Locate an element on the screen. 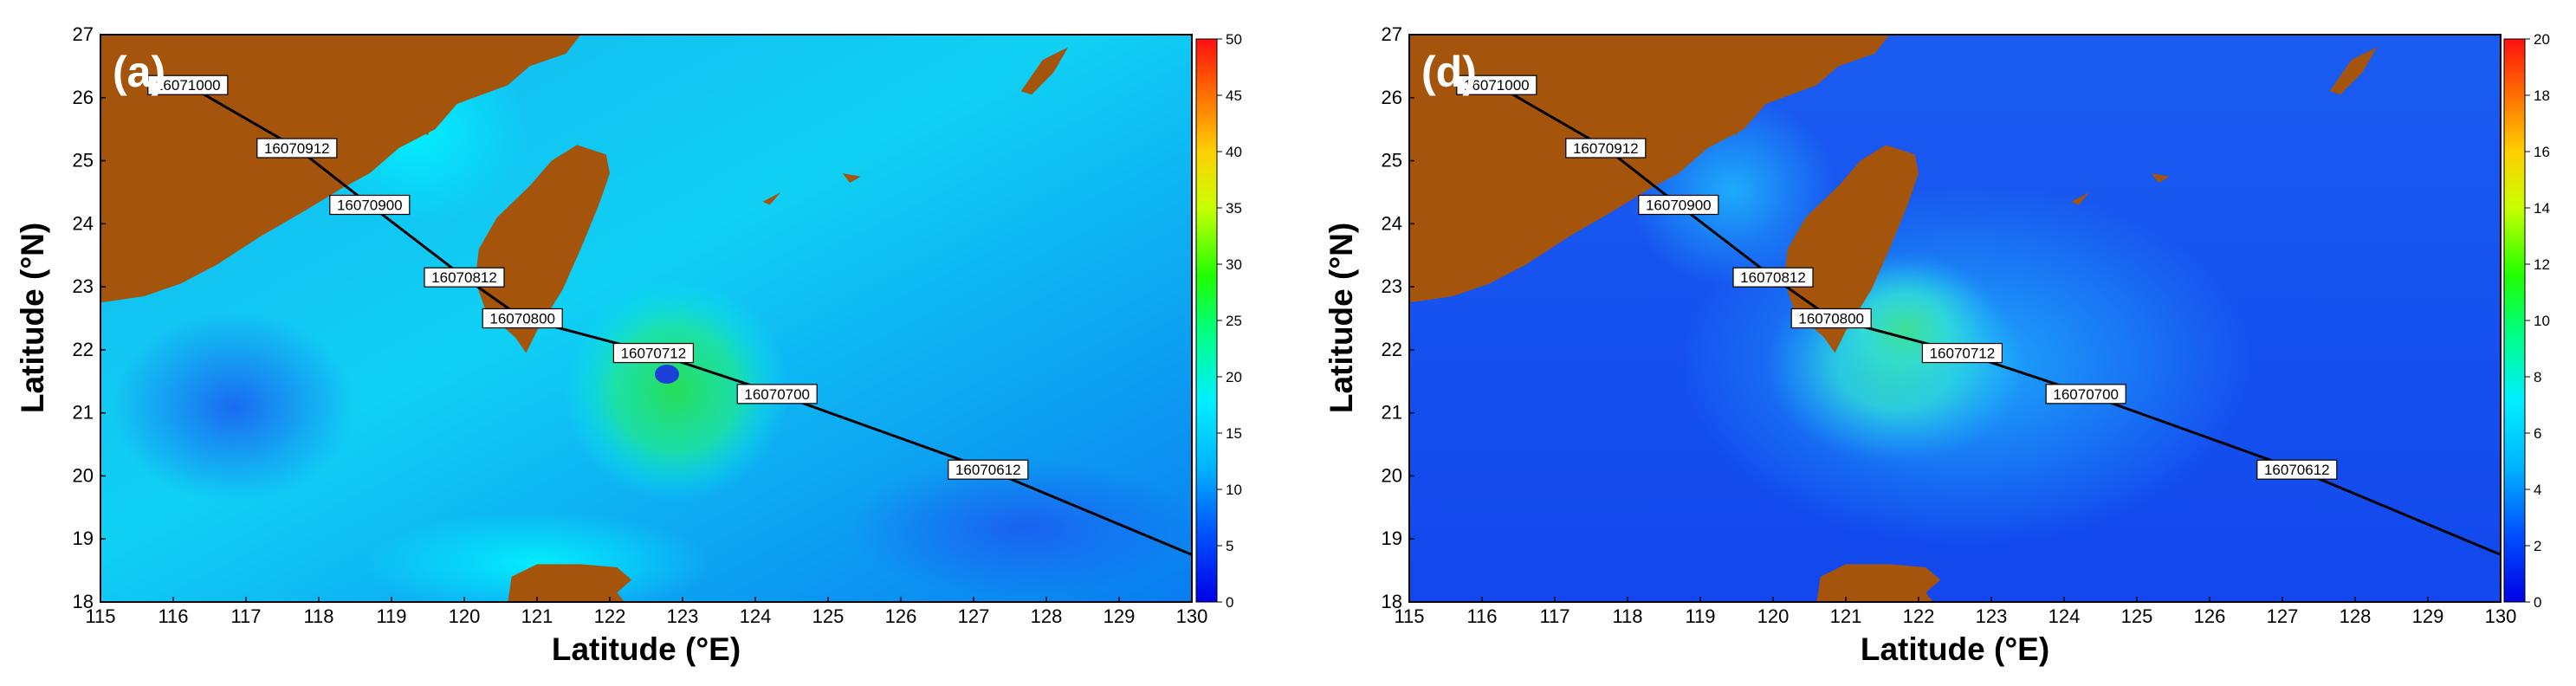 The height and width of the screenshot is (686, 2576). colorbar-tick-label: 12 is located at coordinates (2542, 264).